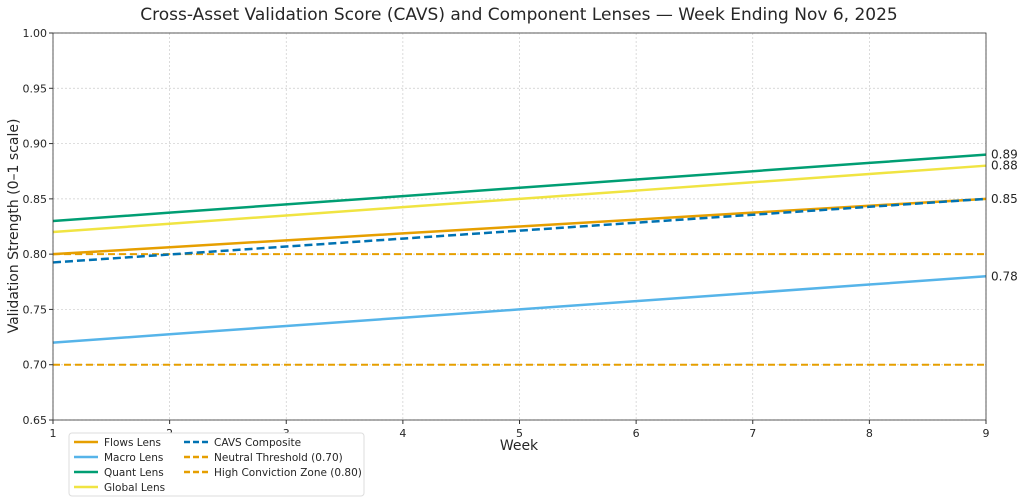  I want to click on y-tick-label: 0.70, so click(35, 365).